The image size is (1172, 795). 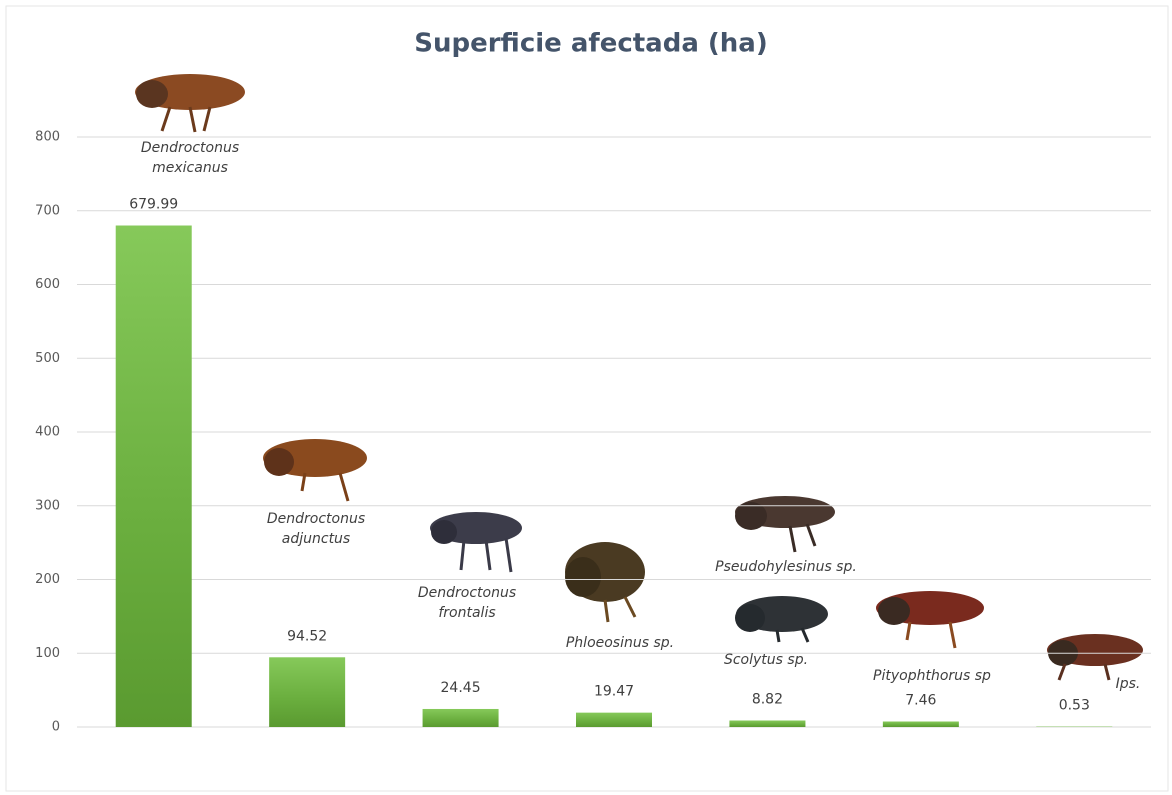 I want to click on value-label: 94.52, so click(x=307, y=636).